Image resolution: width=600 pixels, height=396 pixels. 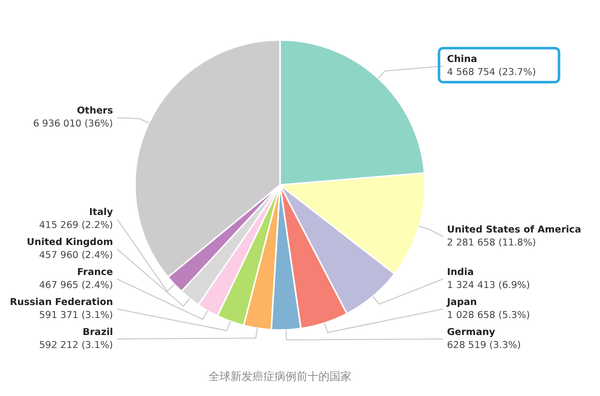 What do you see at coordinates (488, 285) in the screenshot?
I see `data-label: 1 324 413 (6.9%)` at bounding box center [488, 285].